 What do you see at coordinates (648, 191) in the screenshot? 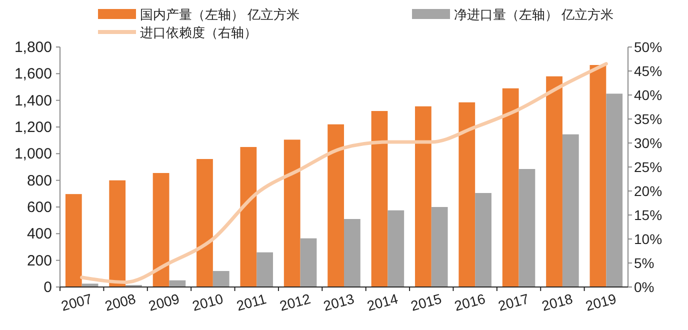
I see `y2-tick-label: 20%` at bounding box center [648, 191].